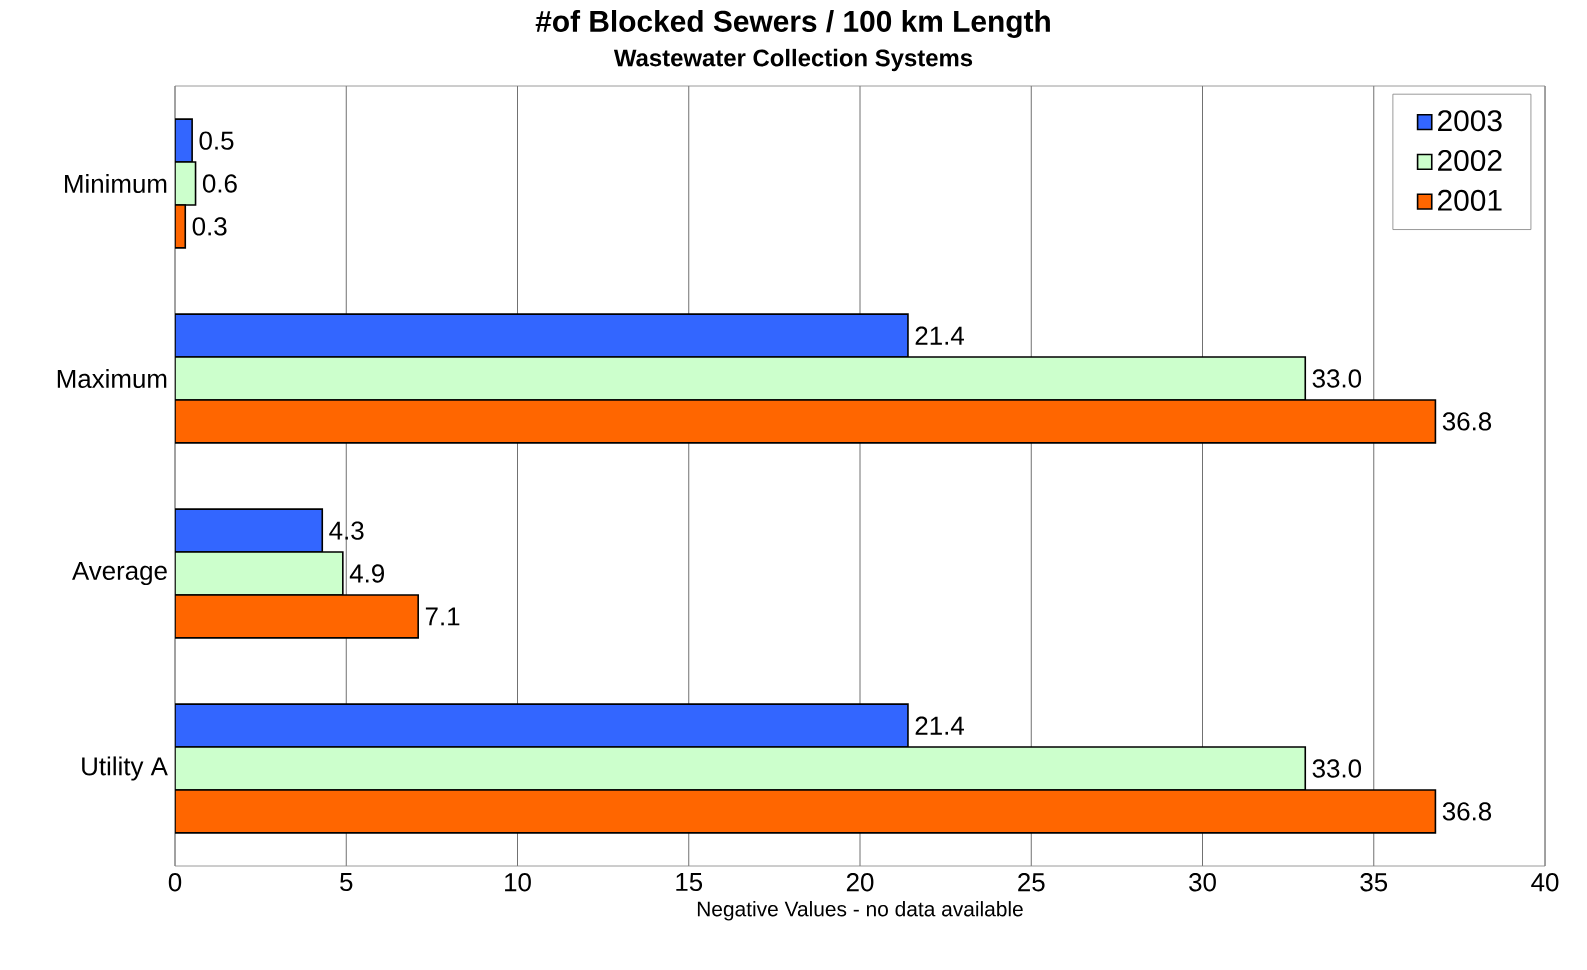 Image resolution: width=1587 pixels, height=970 pixels. I want to click on legend-label: 2002, so click(1470, 160).